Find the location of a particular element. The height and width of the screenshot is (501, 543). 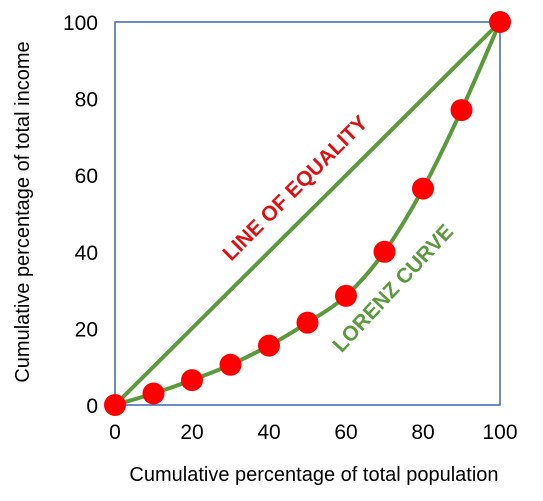

y-tick-label: 100 is located at coordinates (80, 23).